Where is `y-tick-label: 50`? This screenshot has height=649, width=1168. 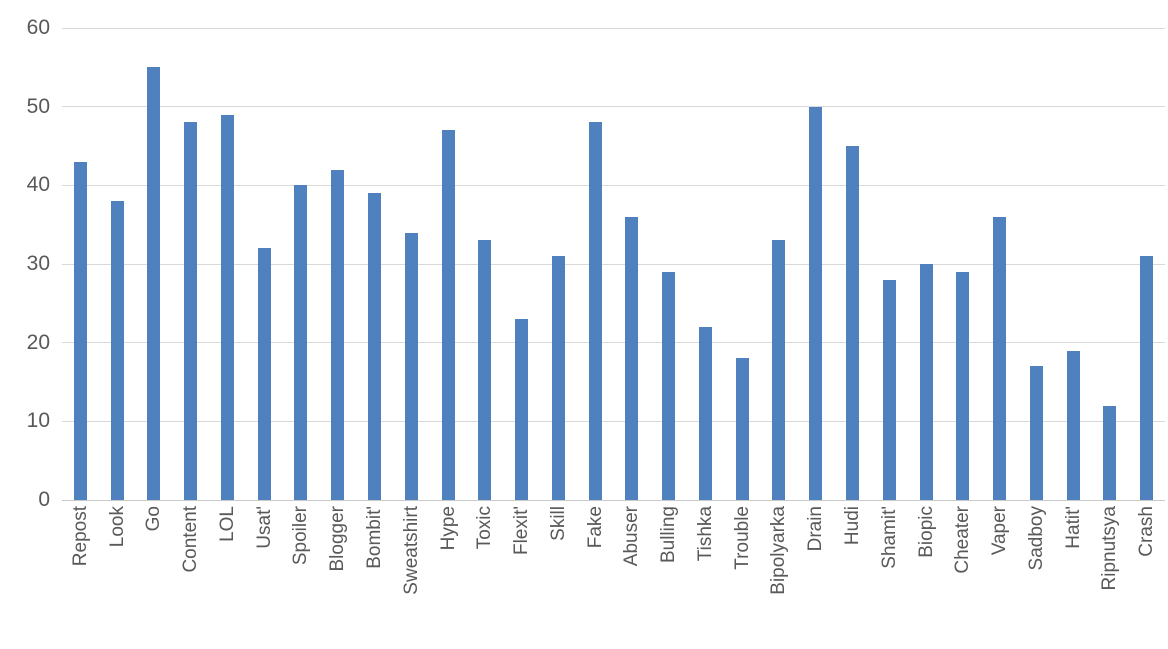
y-tick-label: 50 is located at coordinates (38, 106).